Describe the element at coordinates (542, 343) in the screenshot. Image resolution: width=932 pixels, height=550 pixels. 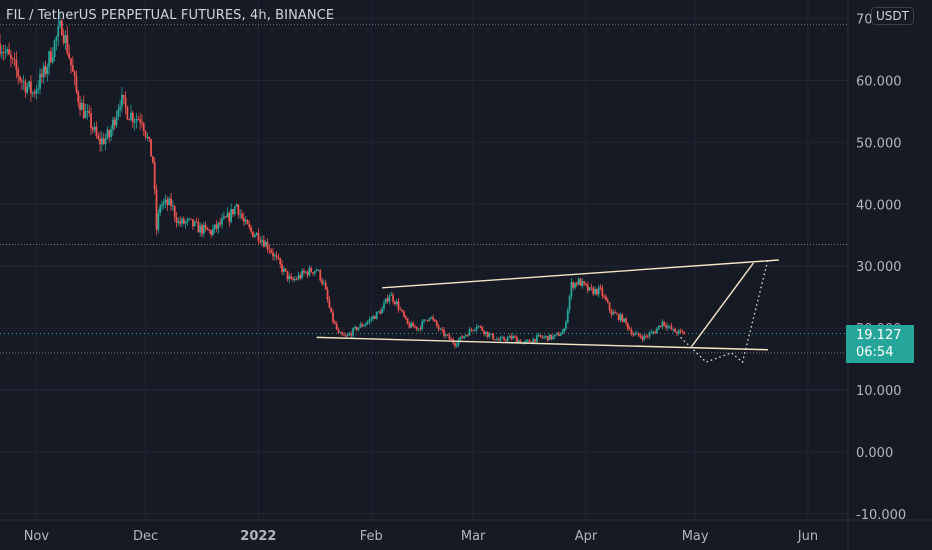
I see `trendline` at that location.